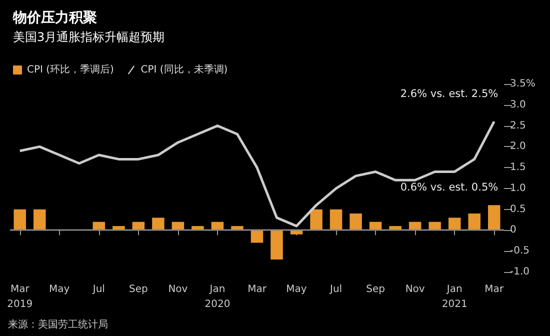  Describe the element at coordinates (513, 230) in the screenshot. I see `y-tick-label: 0` at that location.